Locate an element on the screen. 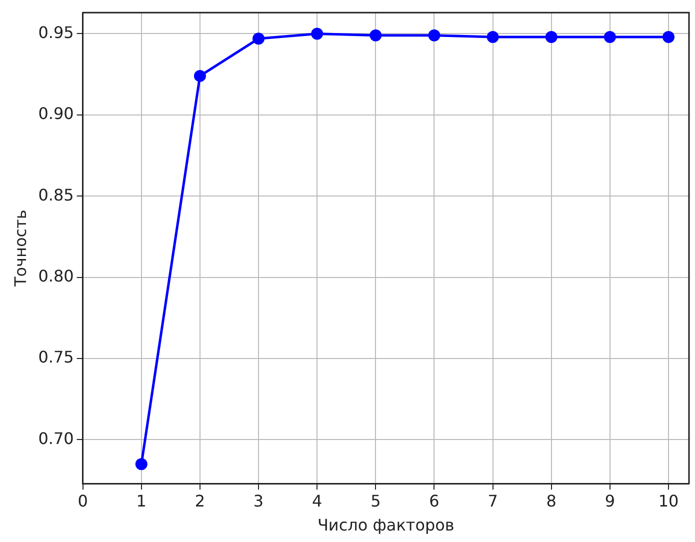 This screenshot has width=695, height=542. x-tick-label: 6 is located at coordinates (434, 500).